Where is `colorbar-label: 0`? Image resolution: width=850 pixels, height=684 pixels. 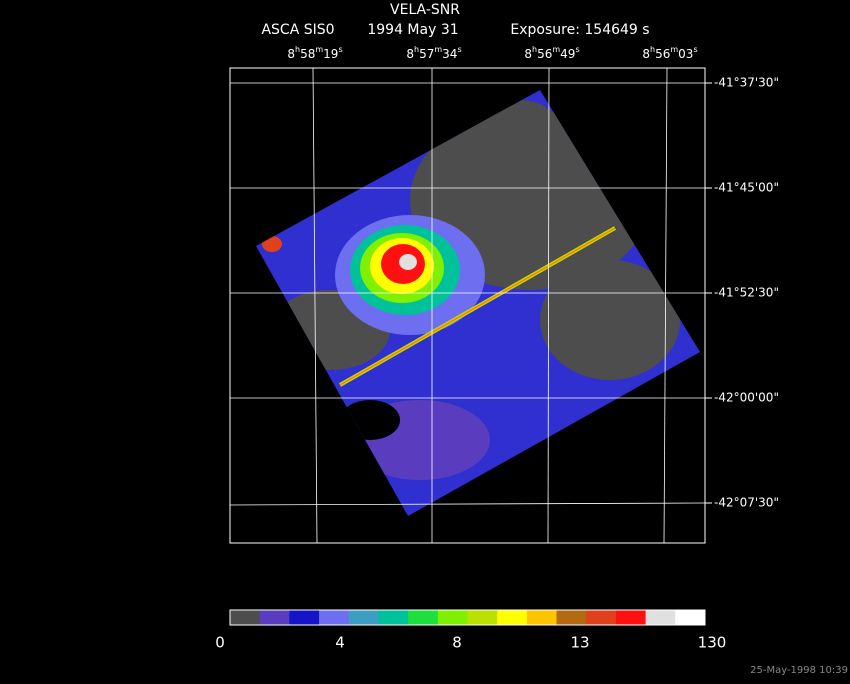
colorbar-label: 0 is located at coordinates (220, 643).